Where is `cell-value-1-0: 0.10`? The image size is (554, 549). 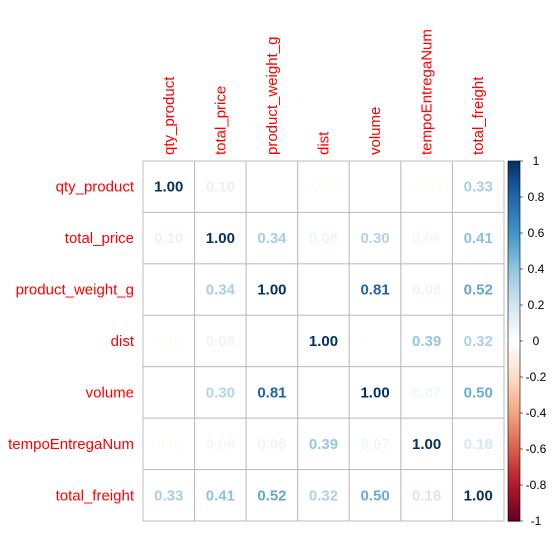
cell-value-1-0: 0.10 is located at coordinates (168, 238).